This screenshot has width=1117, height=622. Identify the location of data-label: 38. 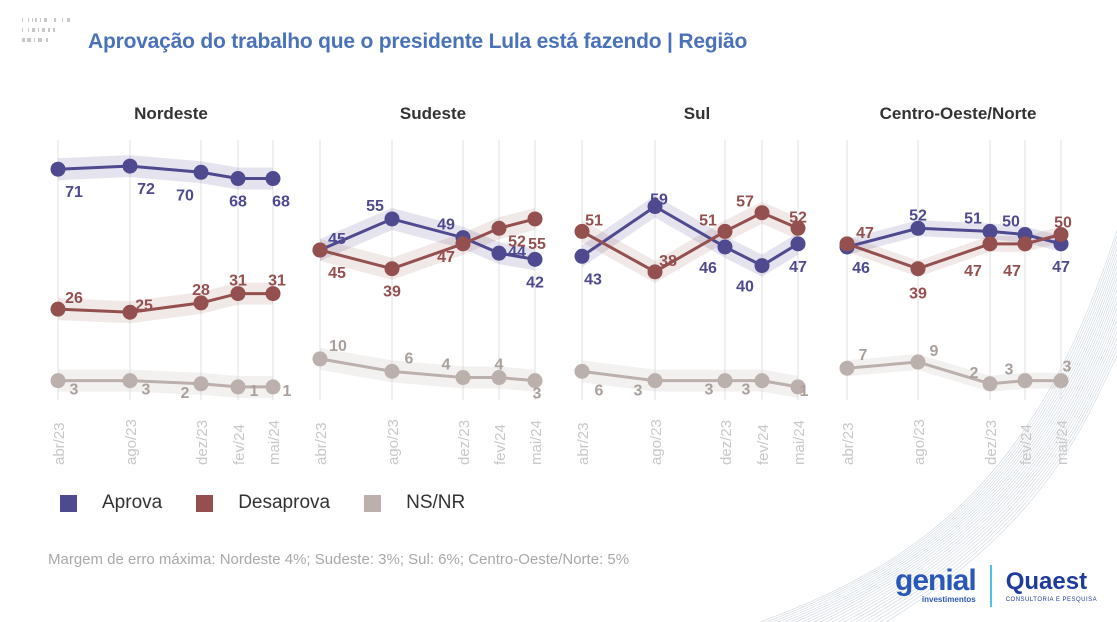
(668, 261).